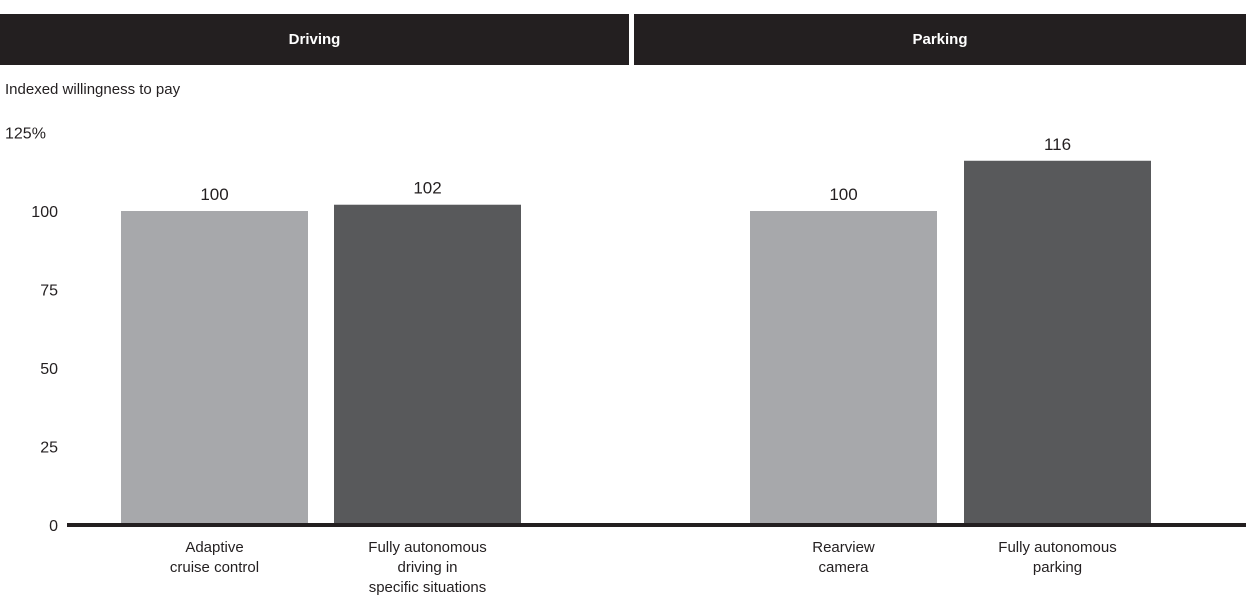 This screenshot has height=603, width=1246. What do you see at coordinates (427, 188) in the screenshot?
I see `bar-value-label: 102` at bounding box center [427, 188].